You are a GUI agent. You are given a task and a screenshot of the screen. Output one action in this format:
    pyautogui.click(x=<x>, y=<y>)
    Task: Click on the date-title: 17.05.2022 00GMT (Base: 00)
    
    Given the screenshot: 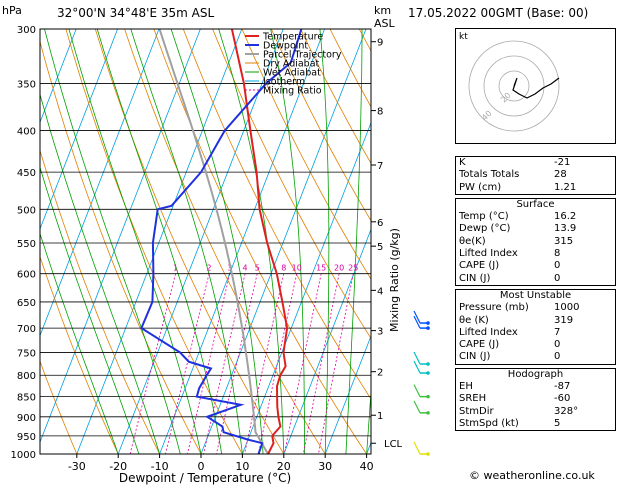 What is the action you would take?
    pyautogui.click(x=498, y=13)
    